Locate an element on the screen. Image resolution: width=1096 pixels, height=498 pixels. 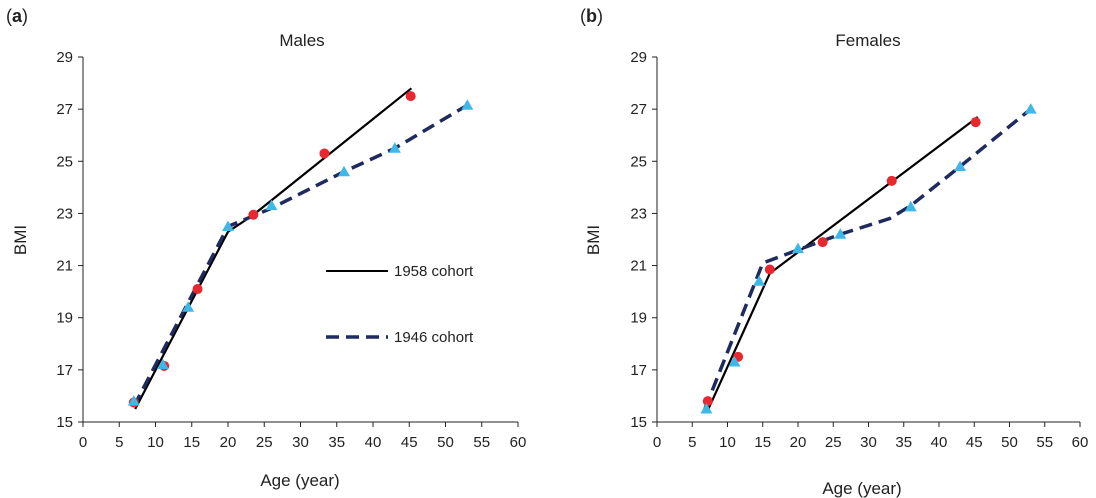
legend: 1958 cohort 1946 cohort is located at coordinates (400, 304).